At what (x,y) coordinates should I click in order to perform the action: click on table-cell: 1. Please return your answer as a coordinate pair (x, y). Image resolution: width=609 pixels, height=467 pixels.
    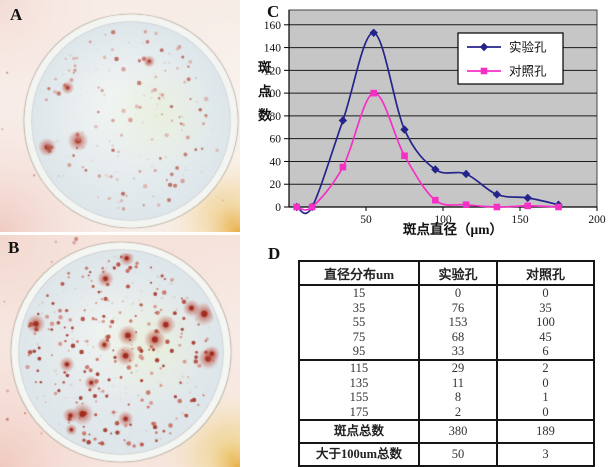
    Looking at the image, I should click on (545, 397).